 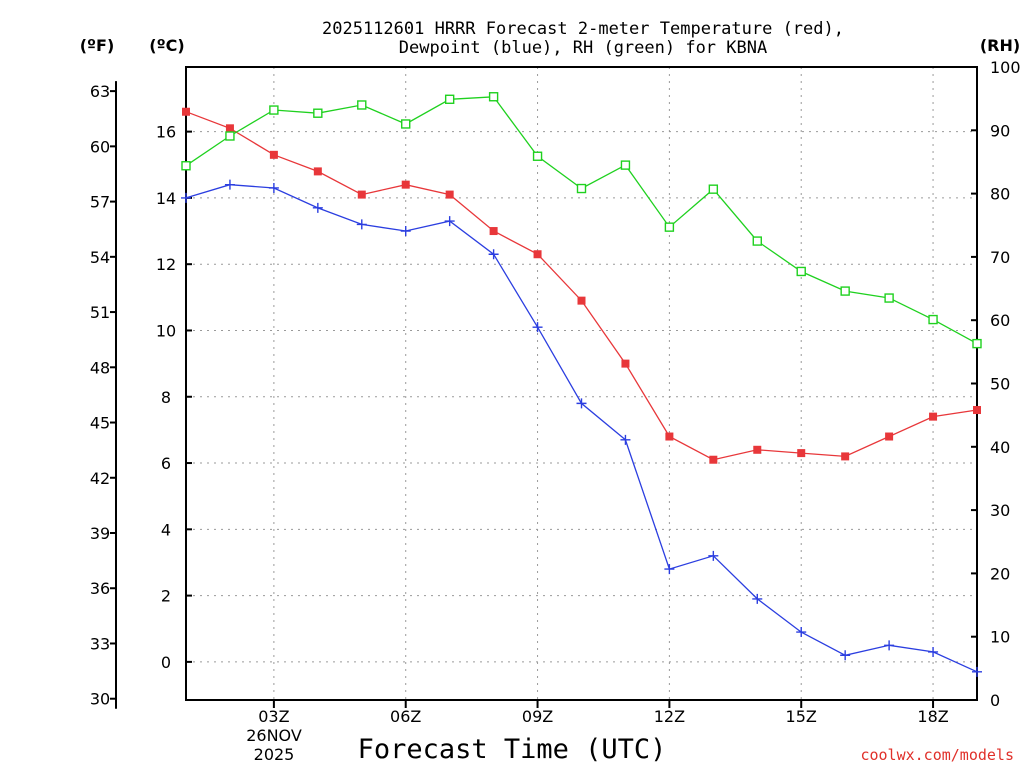 What do you see at coordinates (166, 132) in the screenshot?
I see `celsius-tick-label: 16` at bounding box center [166, 132].